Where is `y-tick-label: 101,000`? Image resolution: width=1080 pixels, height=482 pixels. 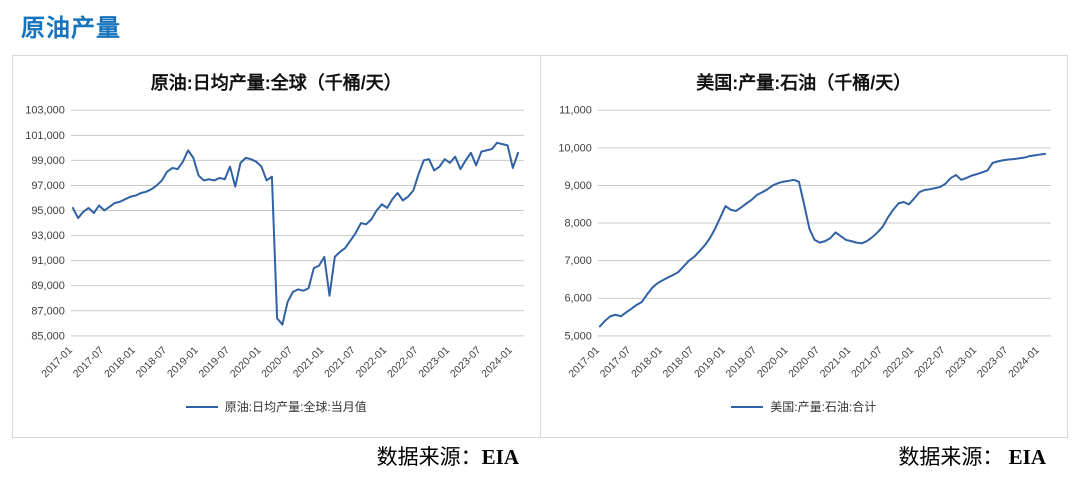
y-tick-label: 101,000 is located at coordinates (45, 136).